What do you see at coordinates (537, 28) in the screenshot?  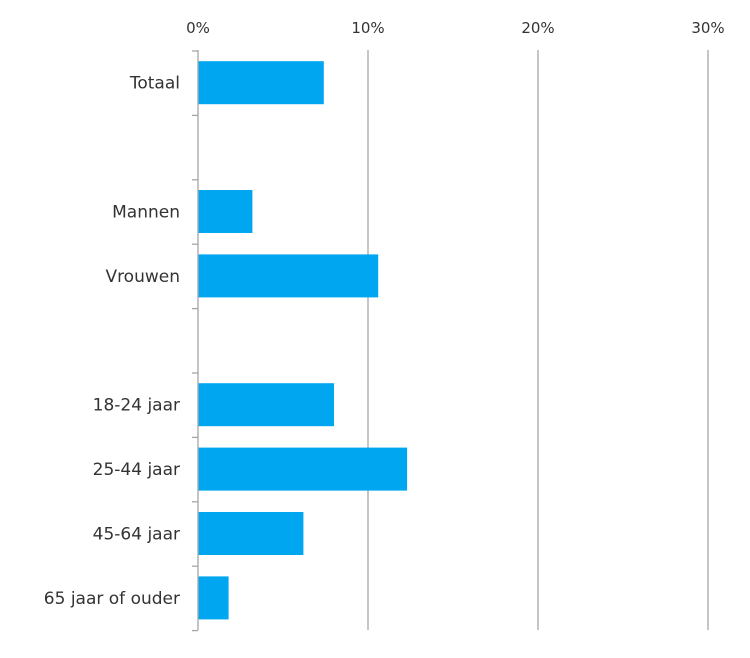 I see `x-tick-label: 20%` at bounding box center [537, 28].